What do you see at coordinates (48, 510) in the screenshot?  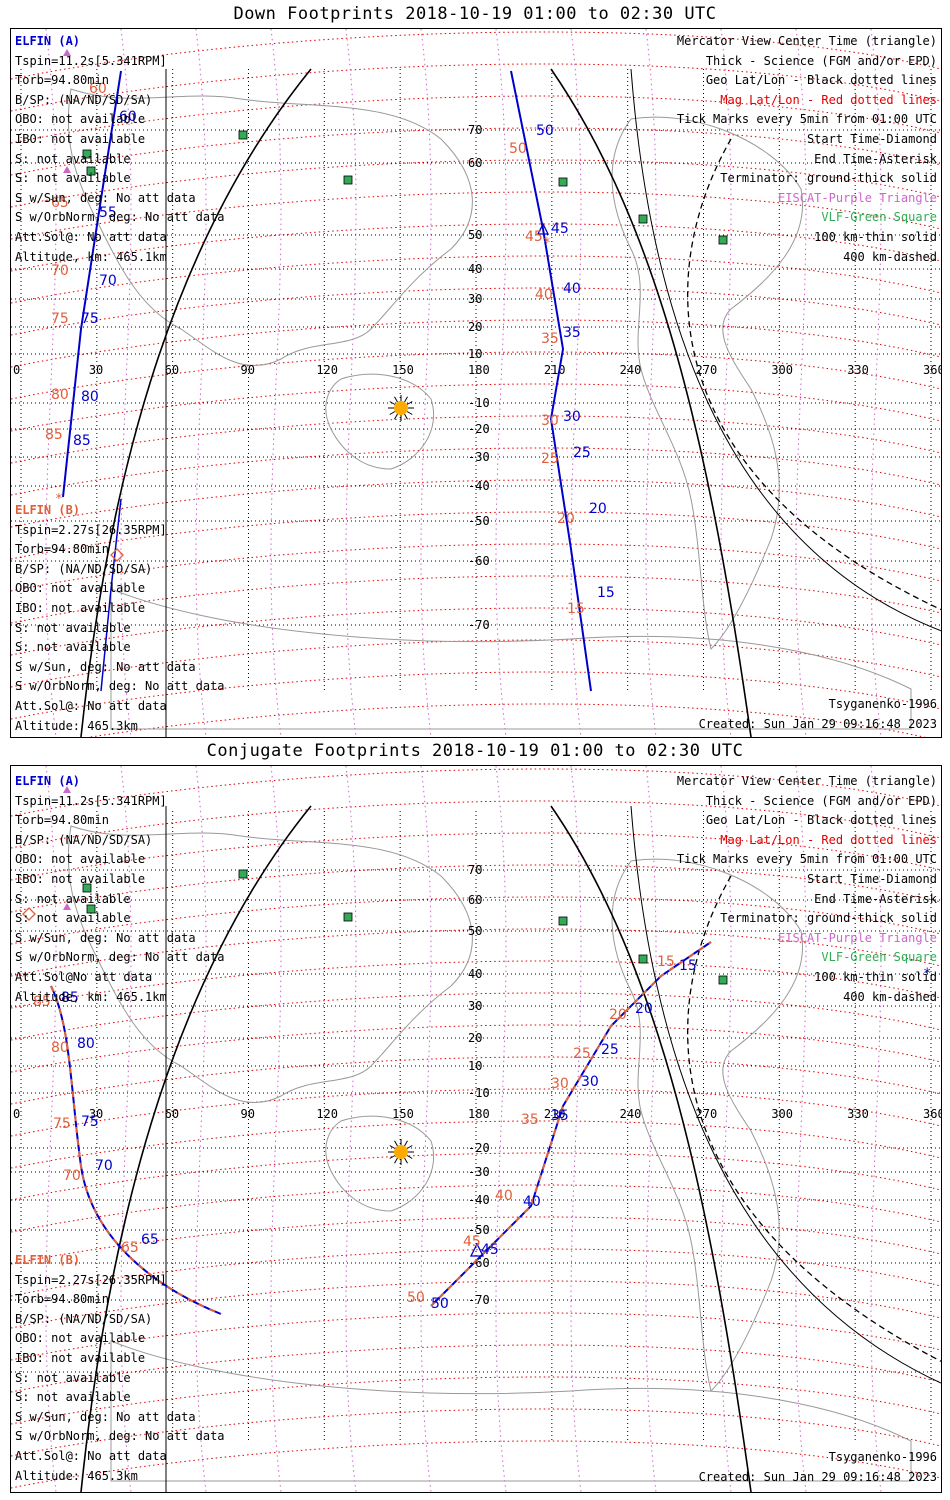 I see `info-title: ELFIN (B)` at bounding box center [48, 510].